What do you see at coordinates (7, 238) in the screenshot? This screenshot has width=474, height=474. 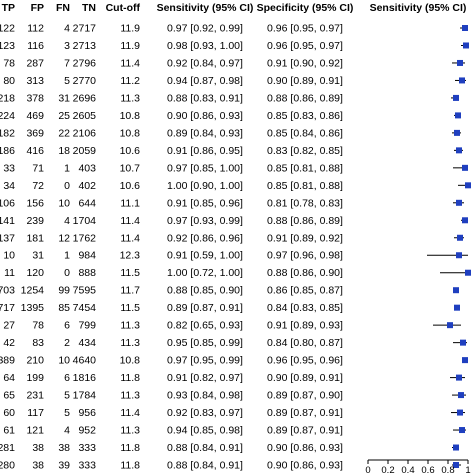 I see `tp-cell: 137` at bounding box center [7, 238].